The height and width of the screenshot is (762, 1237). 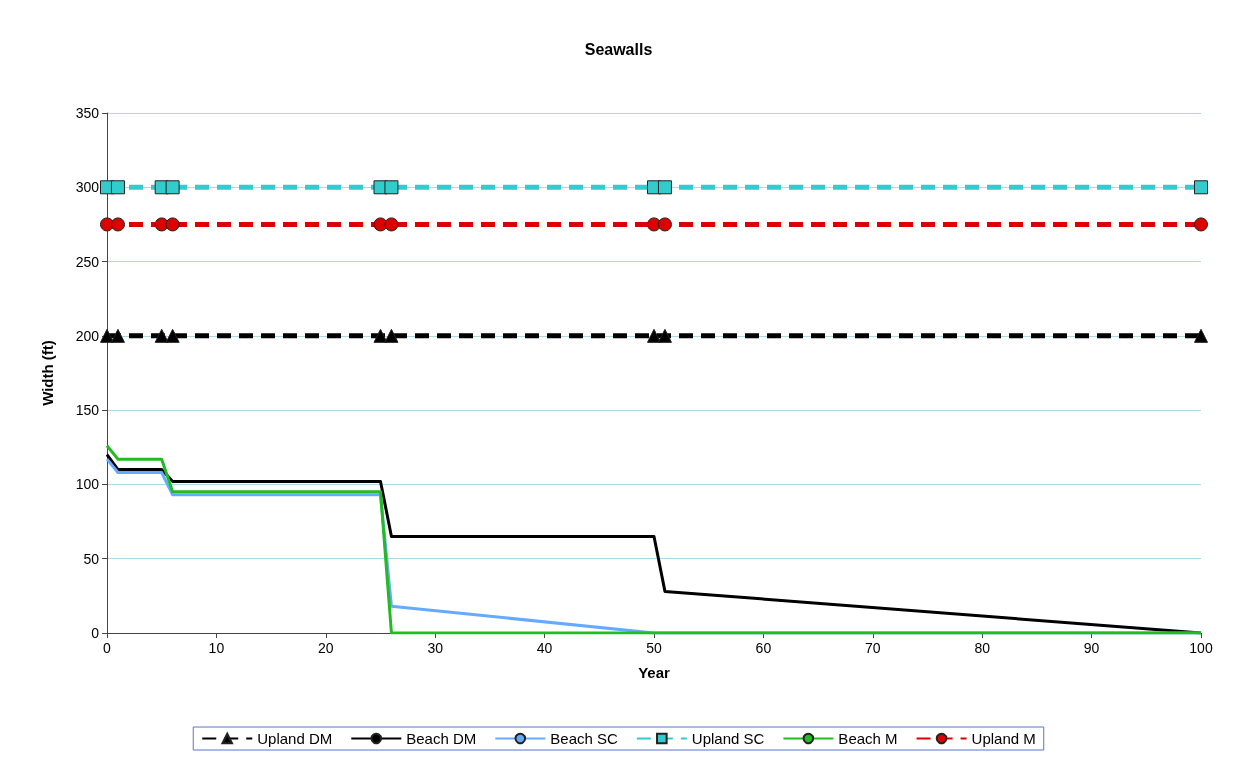 I want to click on x-tick-label: 0, so click(x=107, y=648).